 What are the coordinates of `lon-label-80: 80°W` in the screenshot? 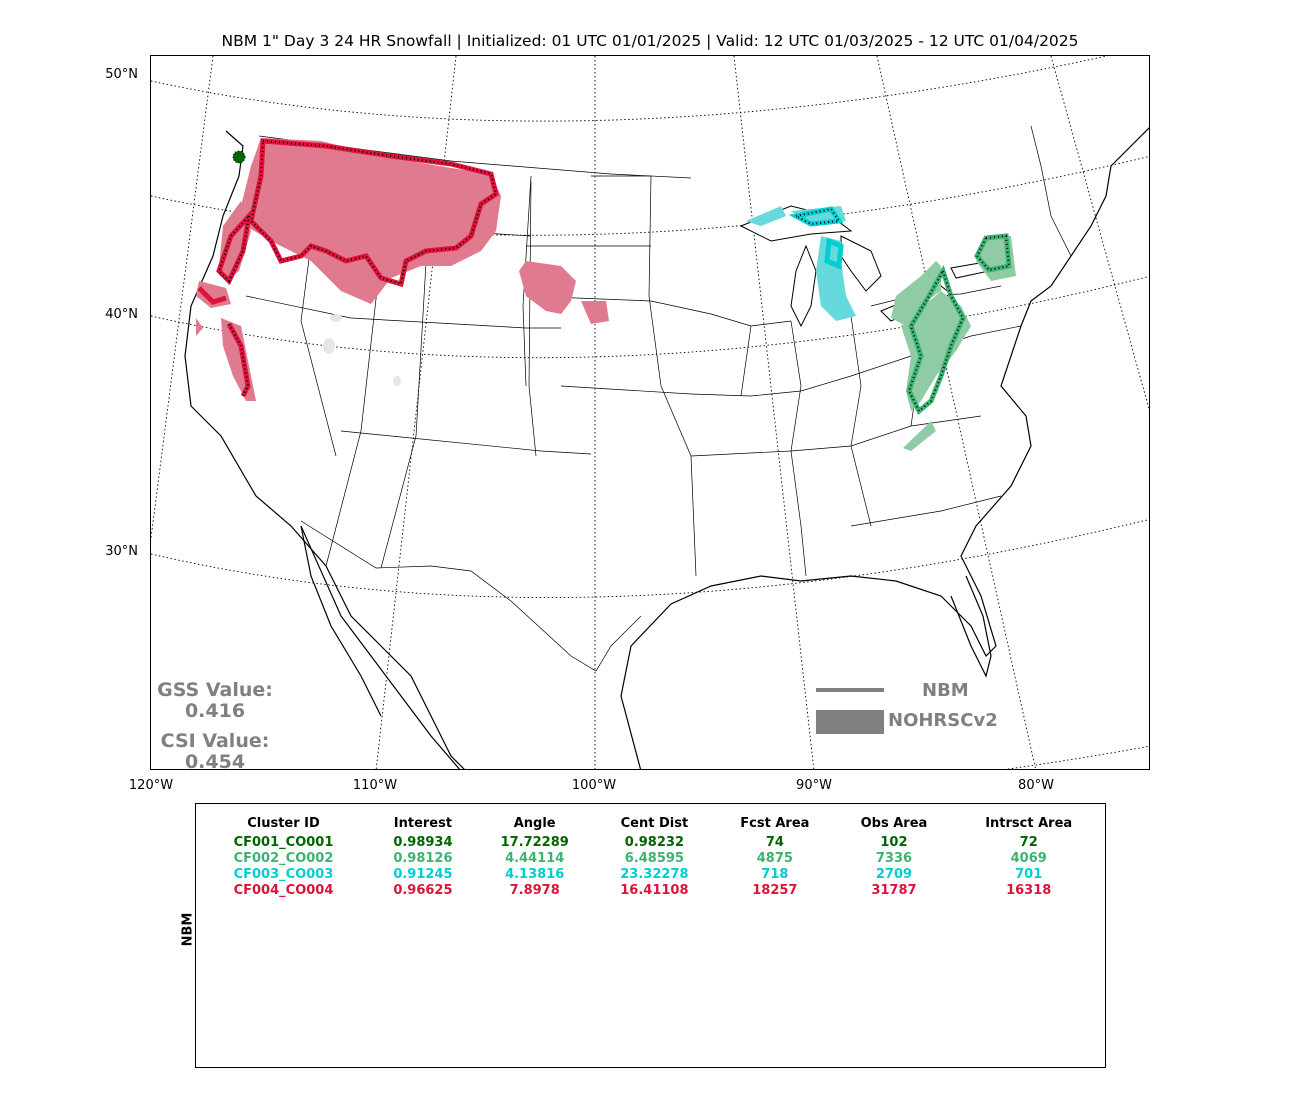 It's located at (1036, 785).